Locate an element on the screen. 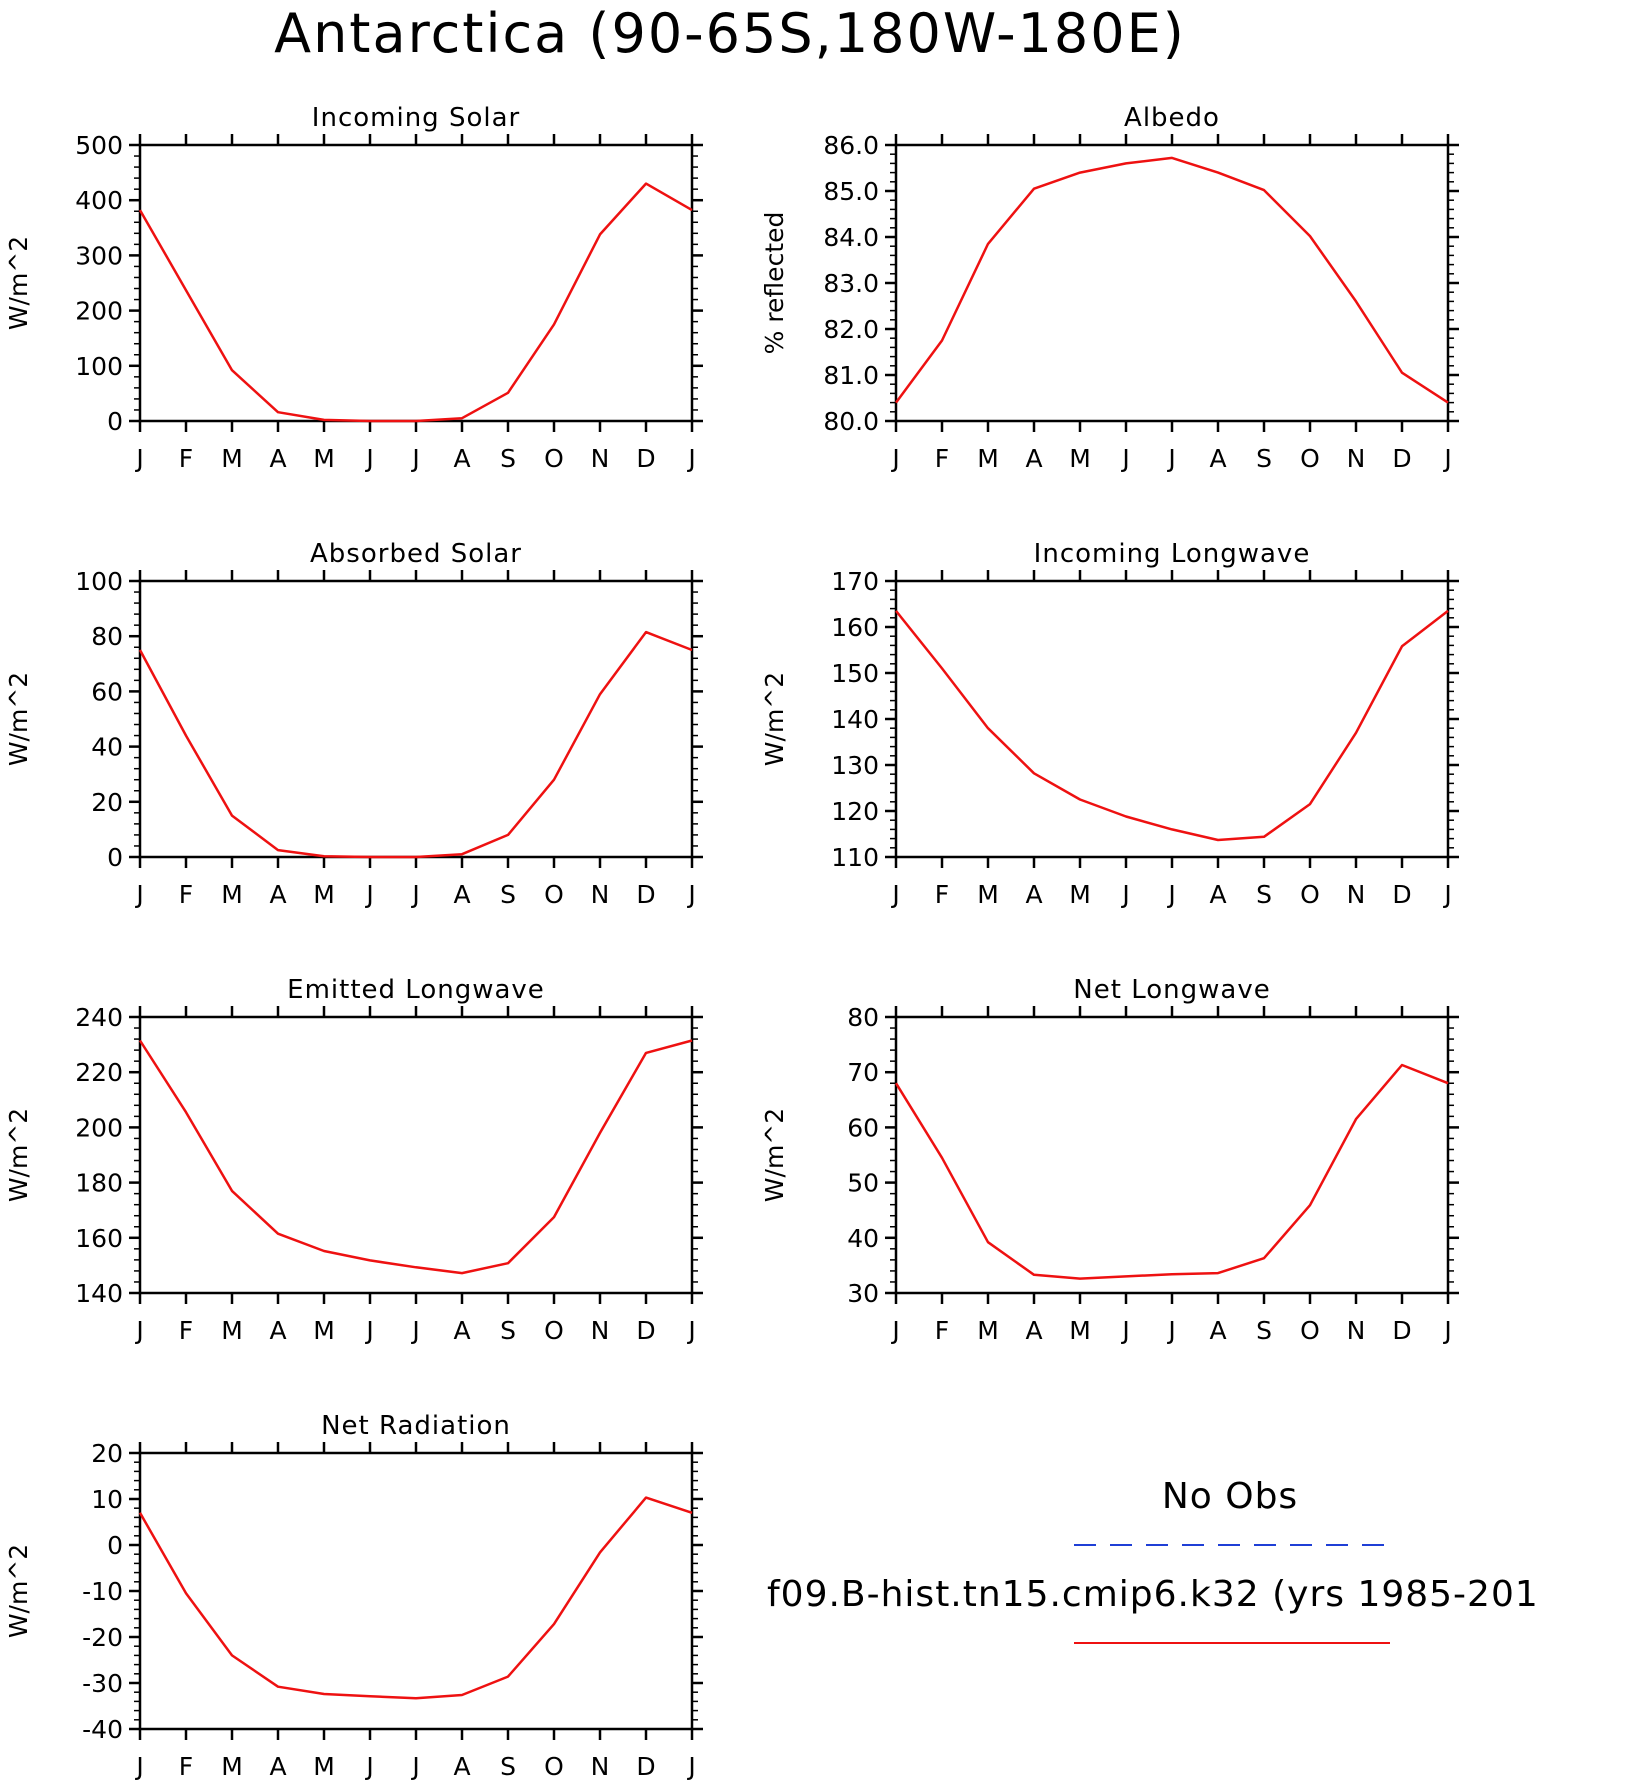  y-tick-label: -30 is located at coordinates (102, 1683).